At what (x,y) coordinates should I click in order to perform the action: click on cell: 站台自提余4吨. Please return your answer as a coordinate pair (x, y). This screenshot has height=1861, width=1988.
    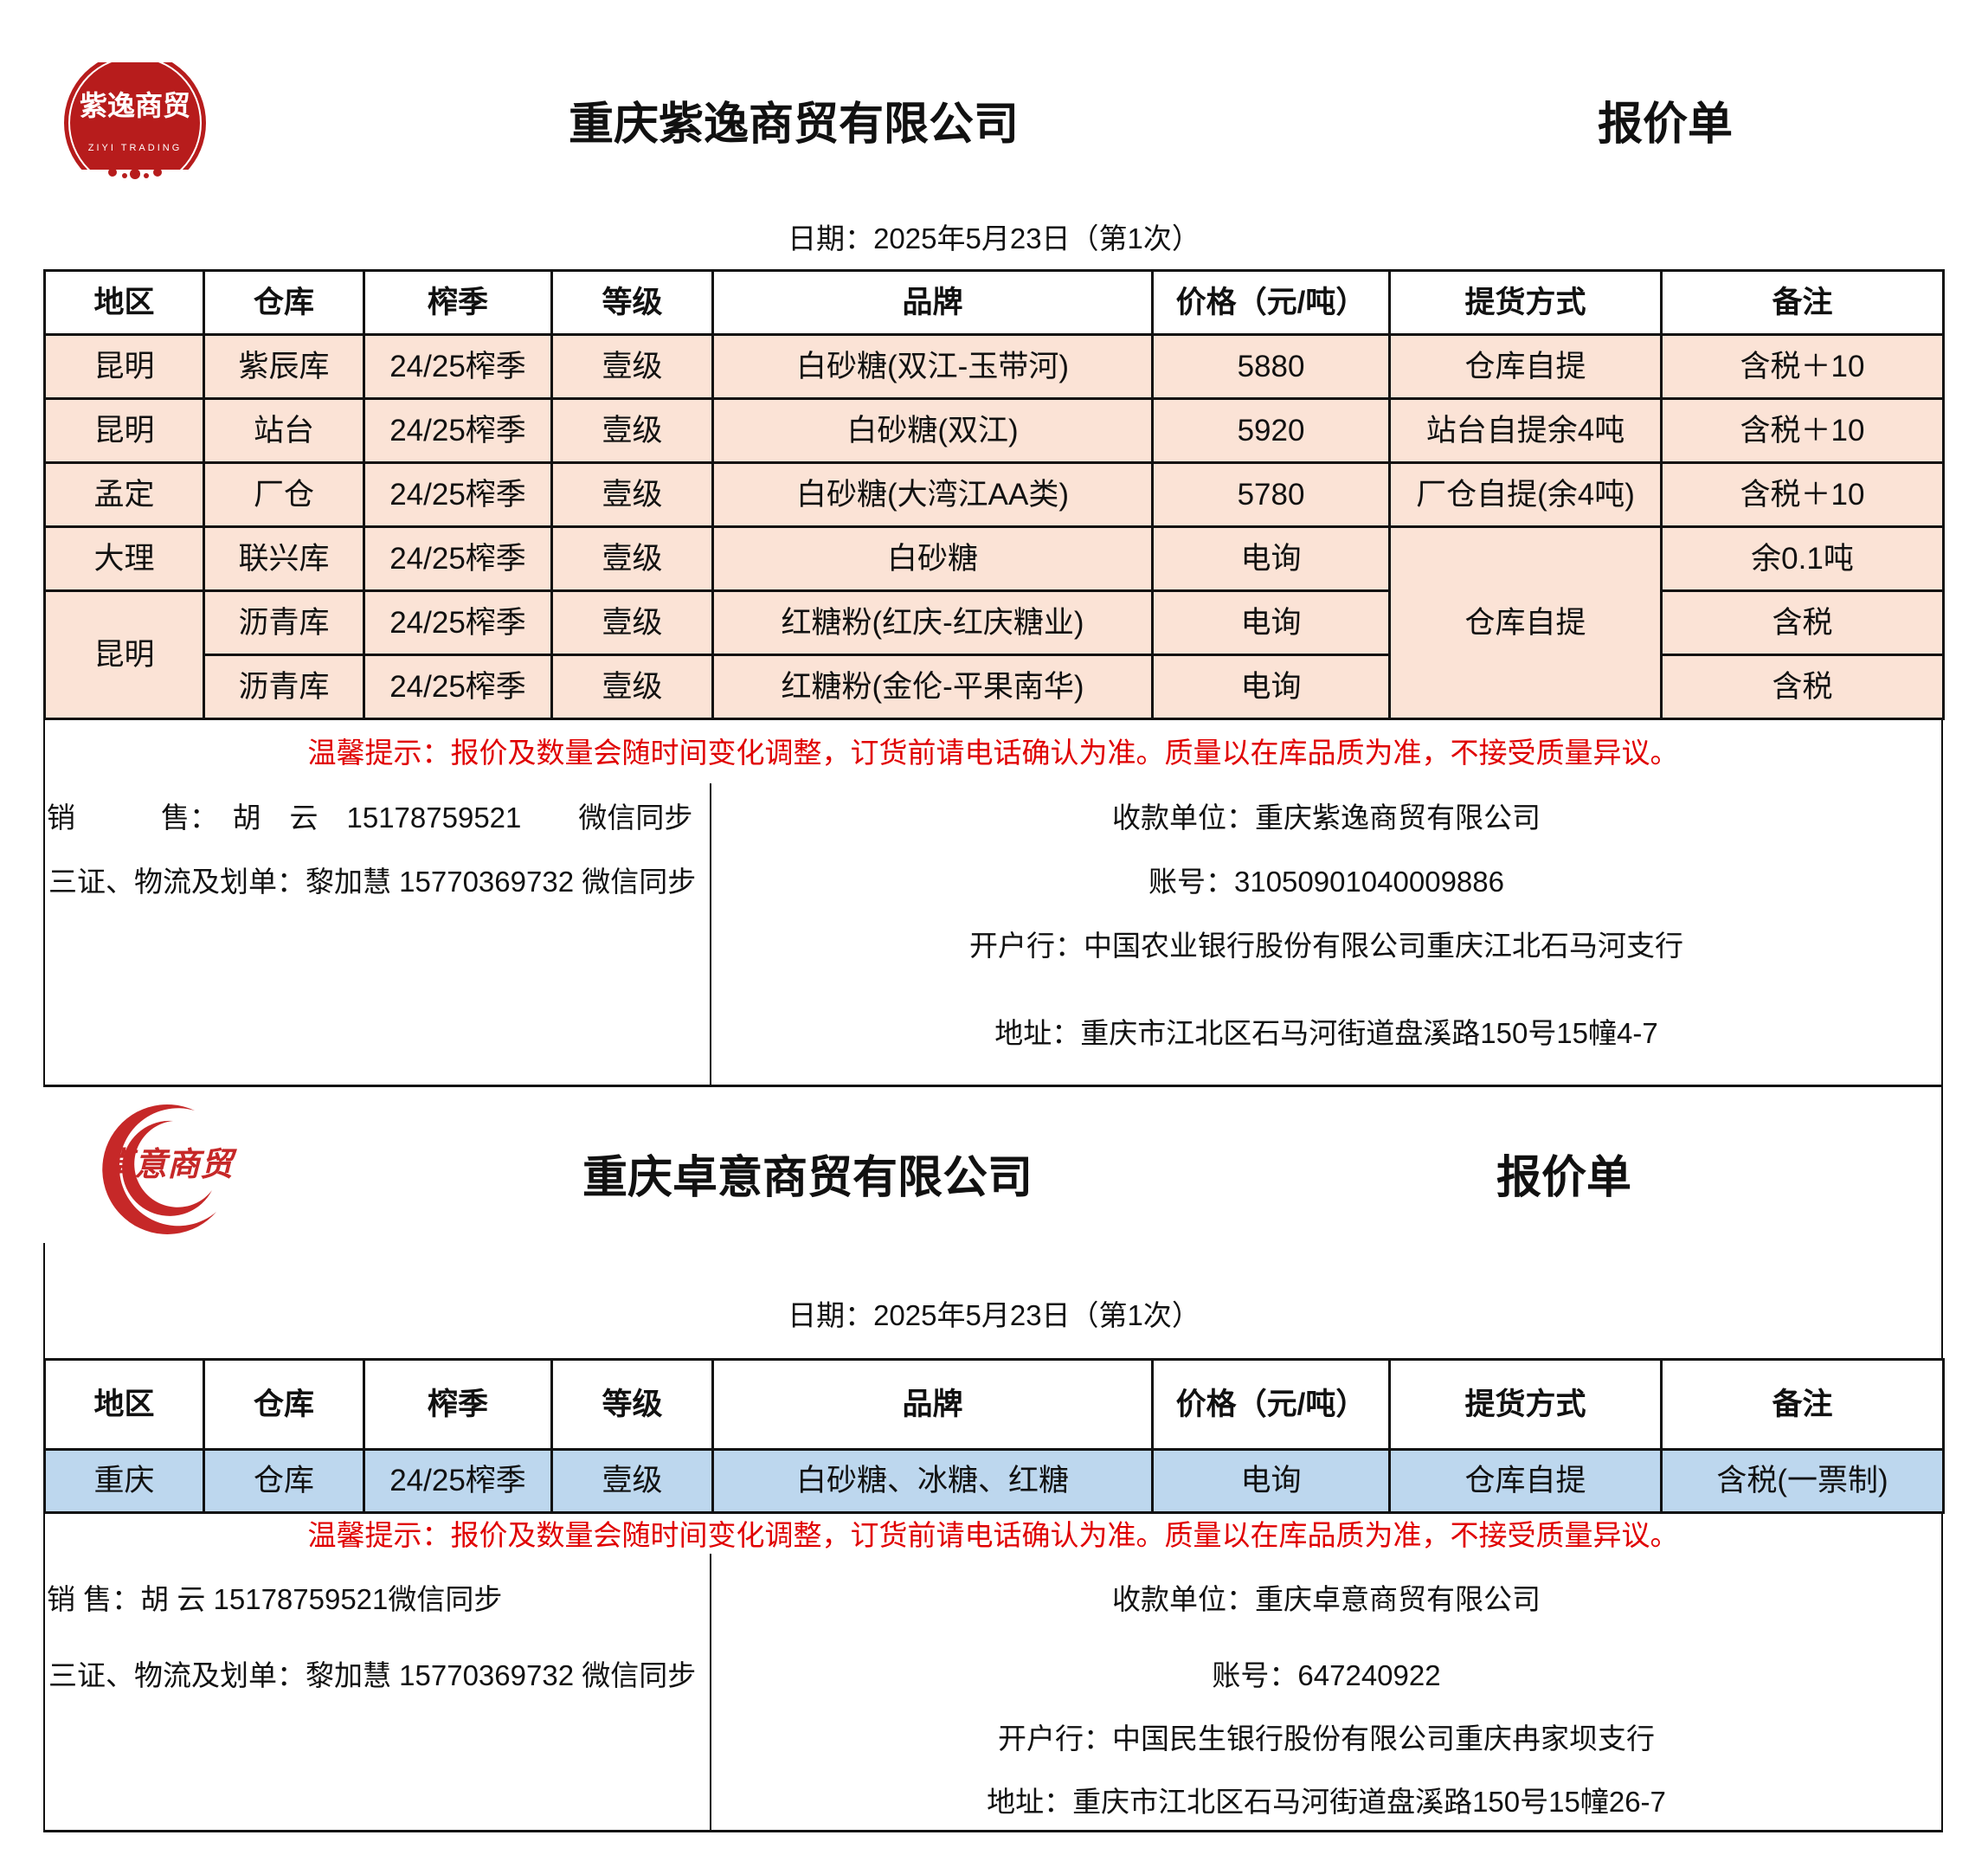
    Looking at the image, I should click on (1525, 430).